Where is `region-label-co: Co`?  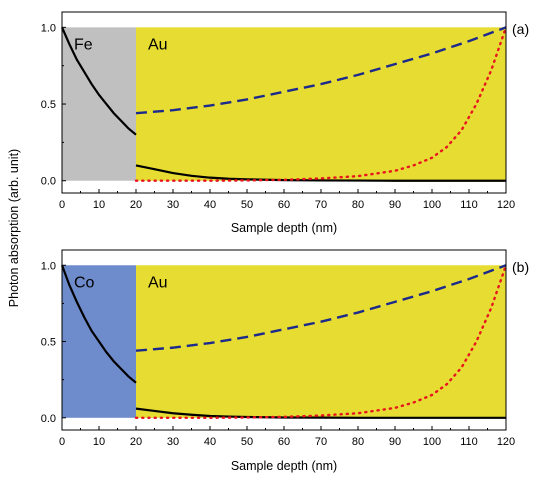
region-label-co: Co is located at coordinates (84, 282).